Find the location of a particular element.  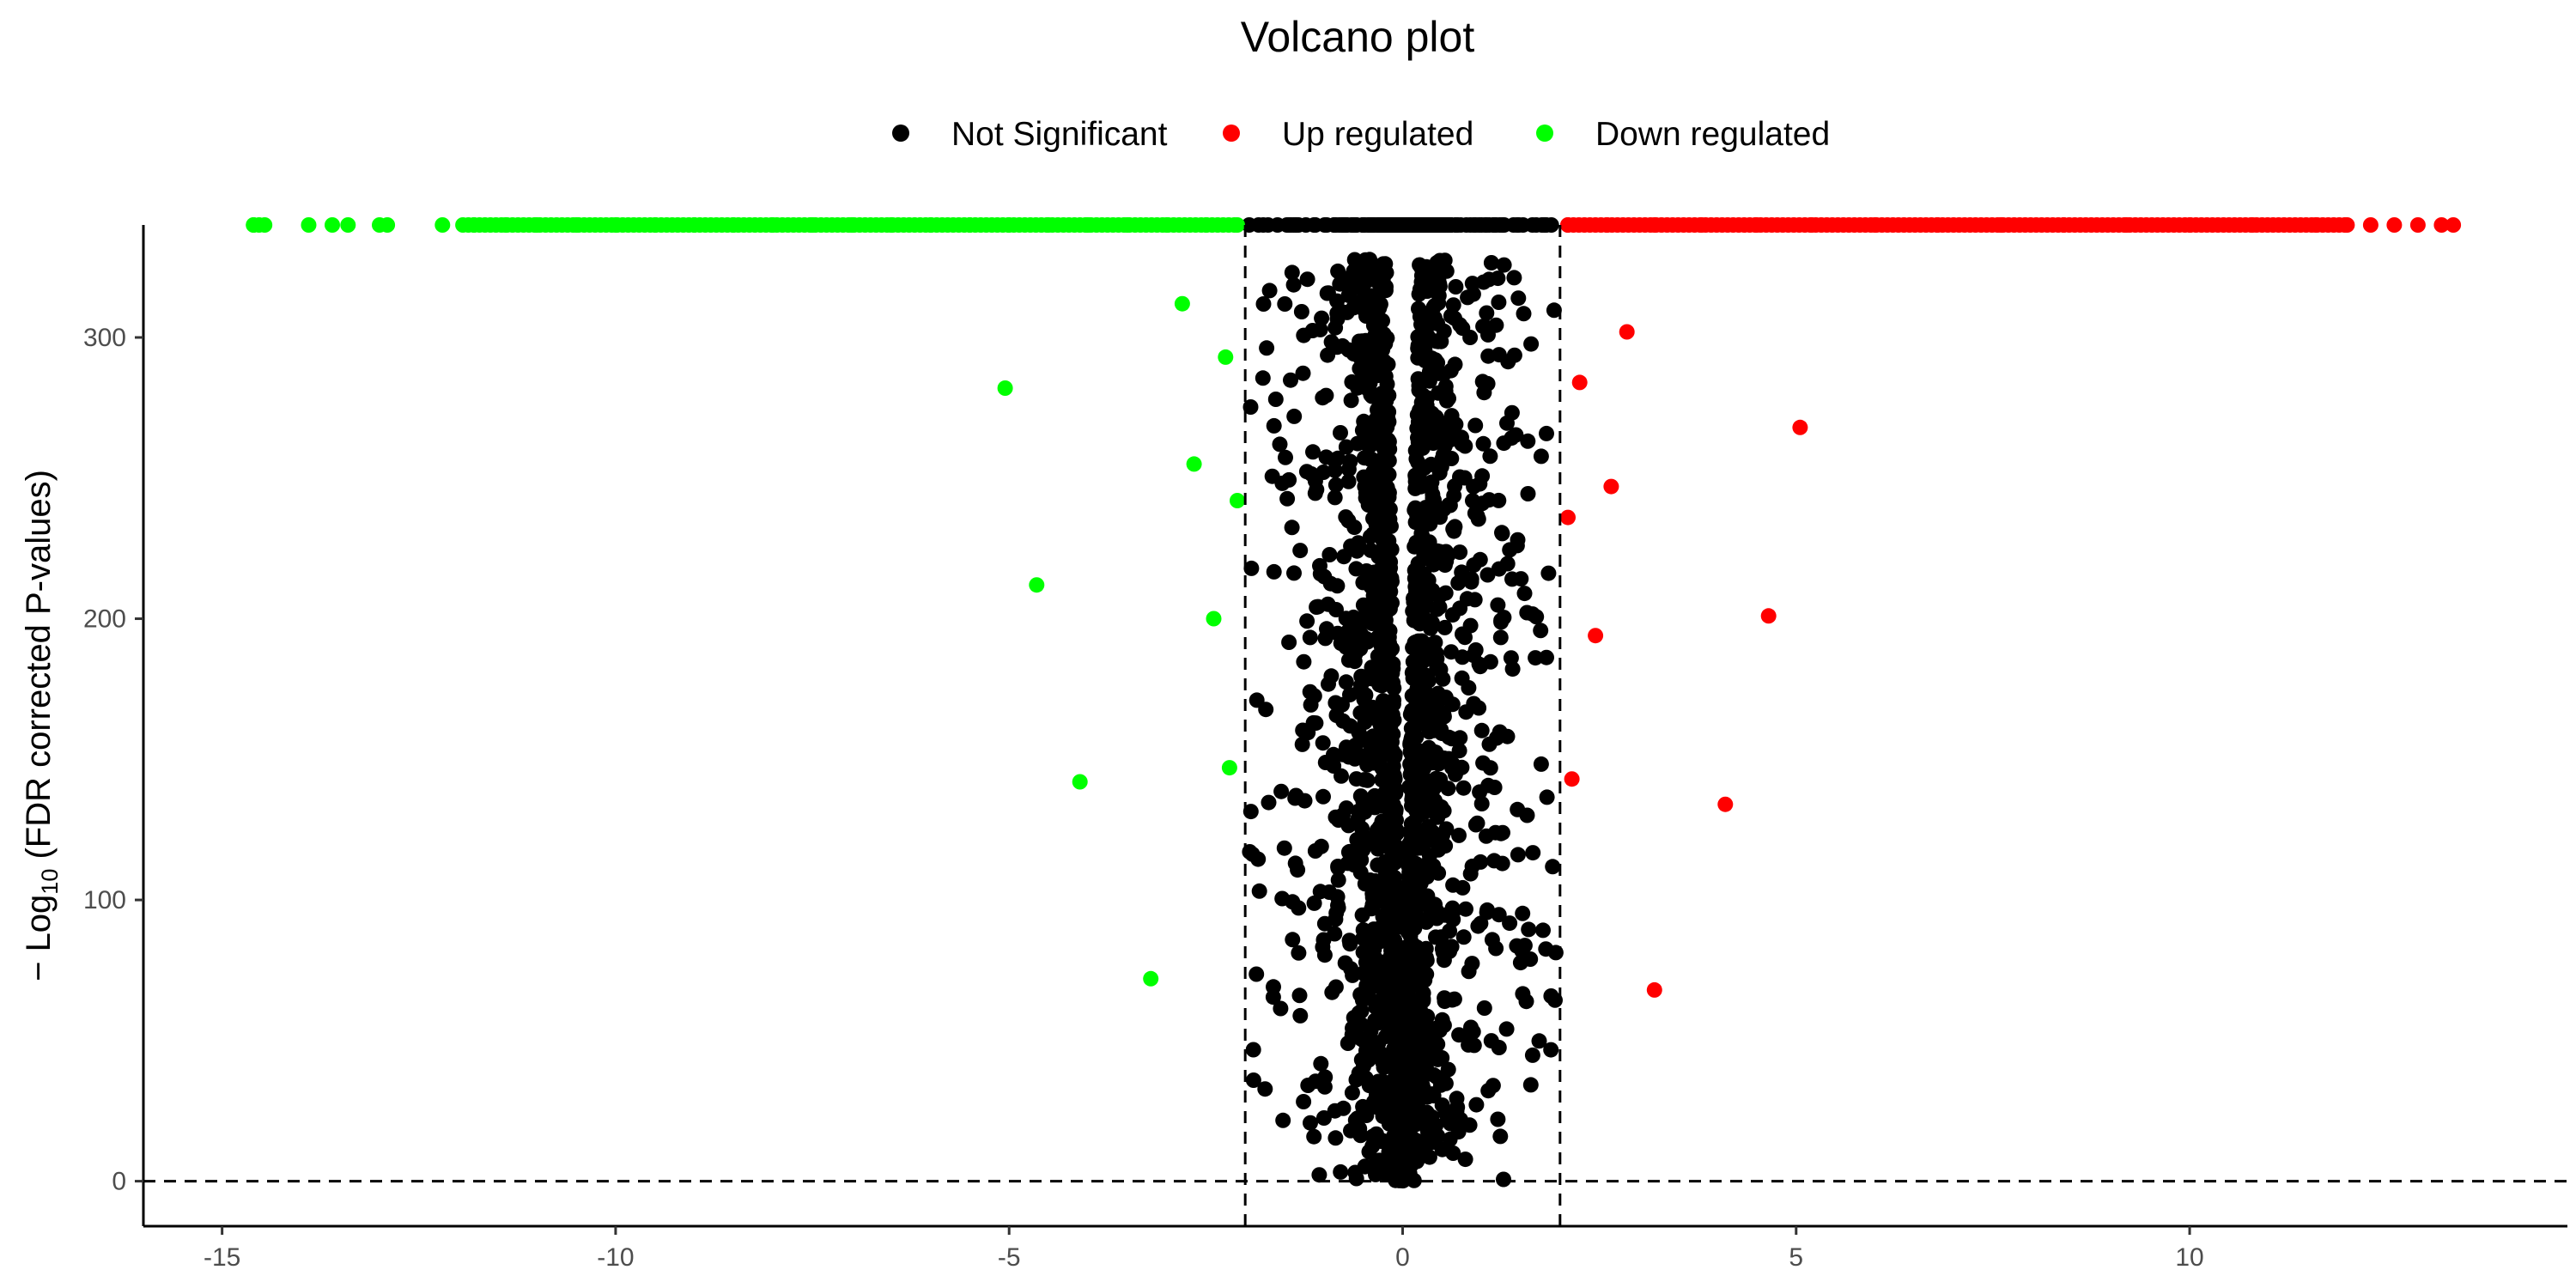

x-tick-label: 0 is located at coordinates (1402, 1257).